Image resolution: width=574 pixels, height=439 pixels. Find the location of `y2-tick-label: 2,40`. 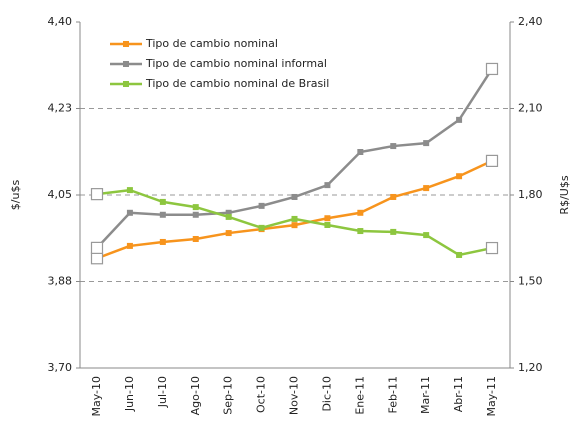

y2-tick-label: 2,40 is located at coordinates (530, 21).